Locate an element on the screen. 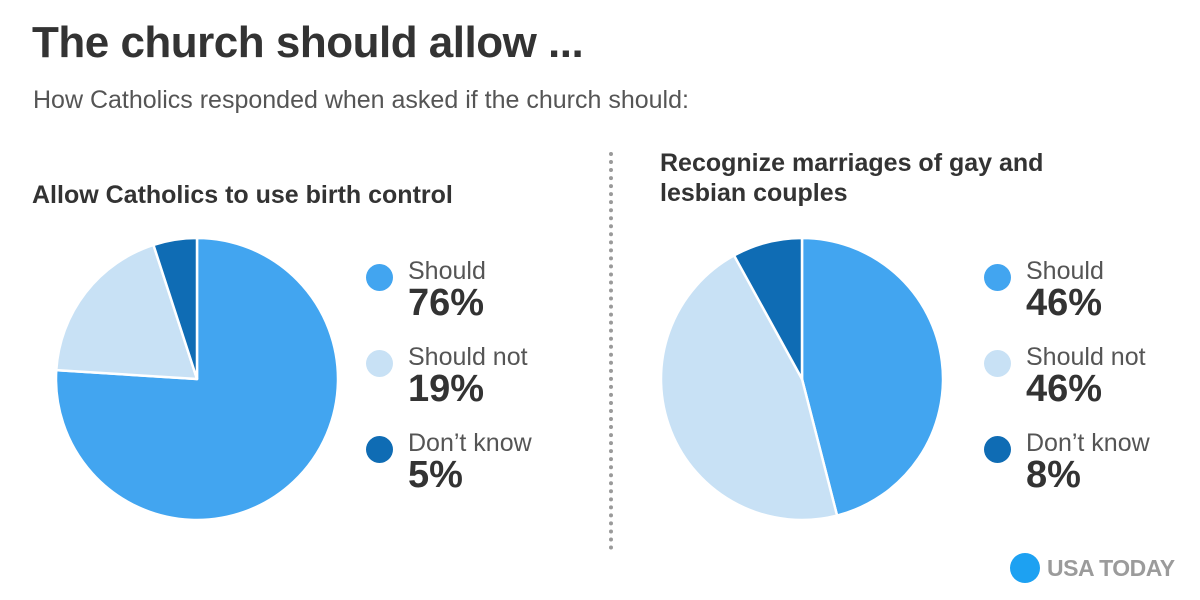  legend-item-should-not: Should not 46% is located at coordinates (1067, 387).